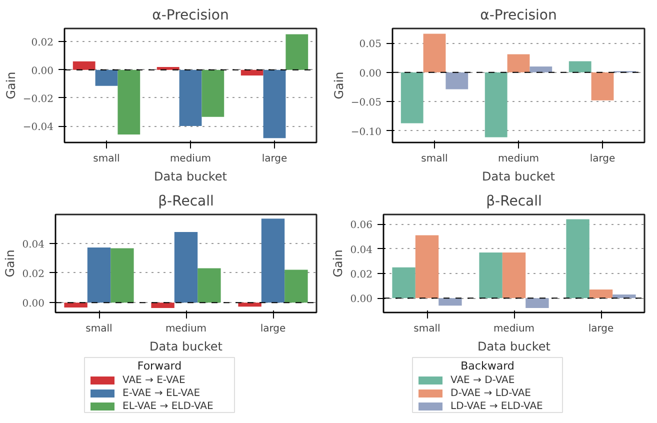  I want to click on legend-label: VAE → D-VAE, so click(482, 380).